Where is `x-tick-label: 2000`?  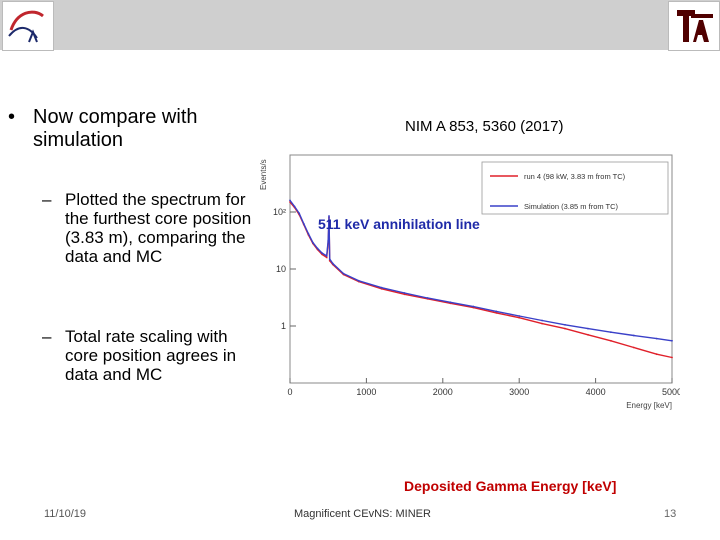
x-tick-label: 2000 is located at coordinates (443, 392).